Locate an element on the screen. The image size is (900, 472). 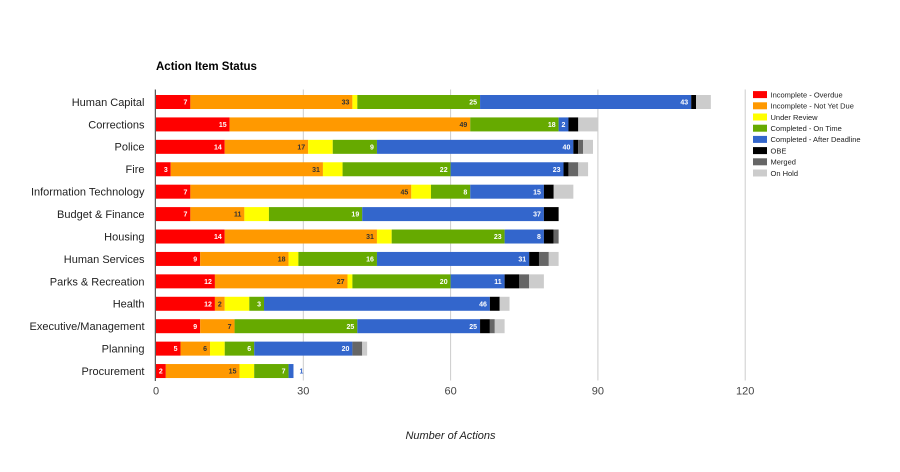
svg-text: 19 is located at coordinates (355, 215).